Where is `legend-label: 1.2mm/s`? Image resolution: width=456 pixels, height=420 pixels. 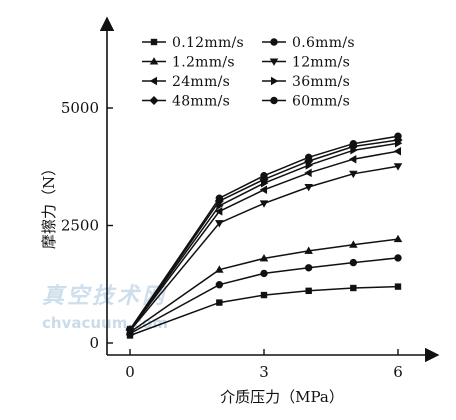 legend-label: 1.2mm/s is located at coordinates (203, 63).